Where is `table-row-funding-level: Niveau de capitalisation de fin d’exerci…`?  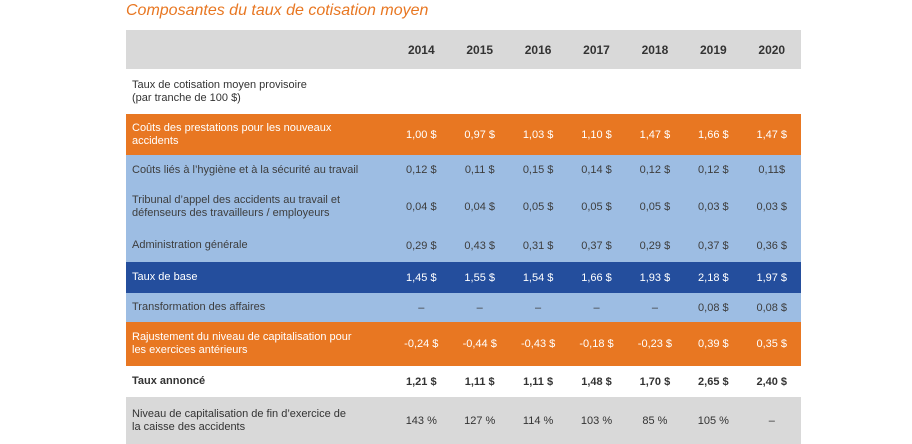
table-row-funding-level: Niveau de capitalisation de fin d’exerci… is located at coordinates (463, 420).